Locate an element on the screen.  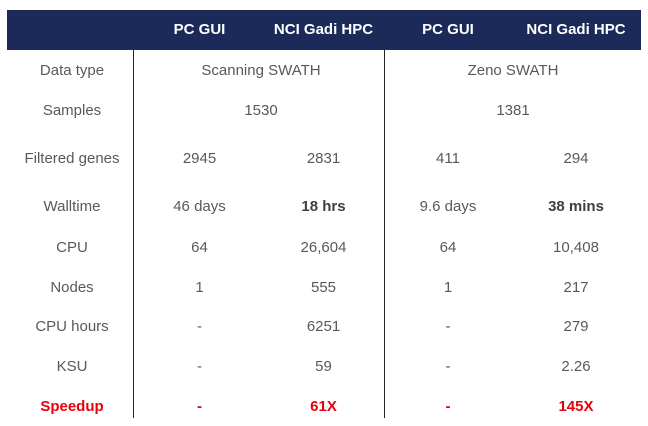
column-divider-middle is located at coordinates (384, 234).